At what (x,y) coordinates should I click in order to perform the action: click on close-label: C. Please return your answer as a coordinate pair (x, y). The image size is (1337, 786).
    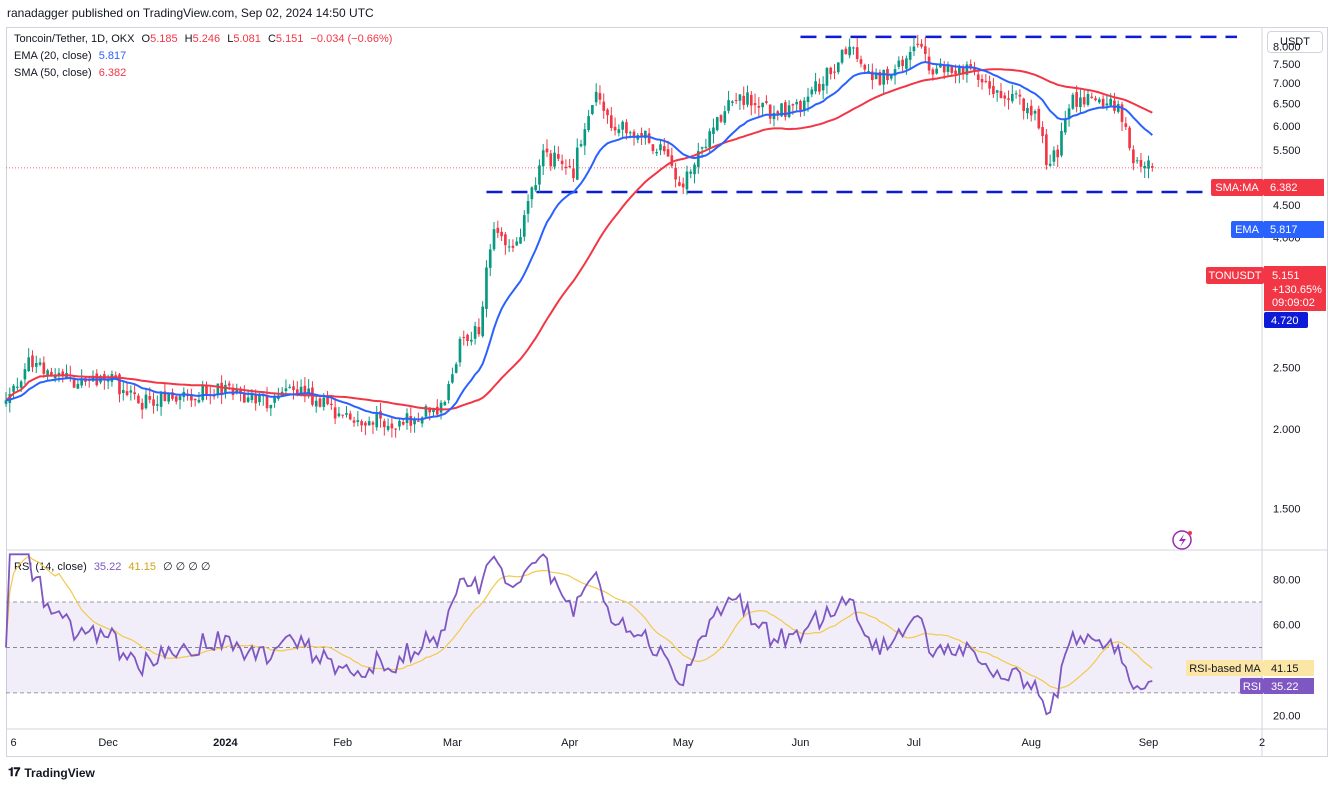
    Looking at the image, I should click on (271, 39).